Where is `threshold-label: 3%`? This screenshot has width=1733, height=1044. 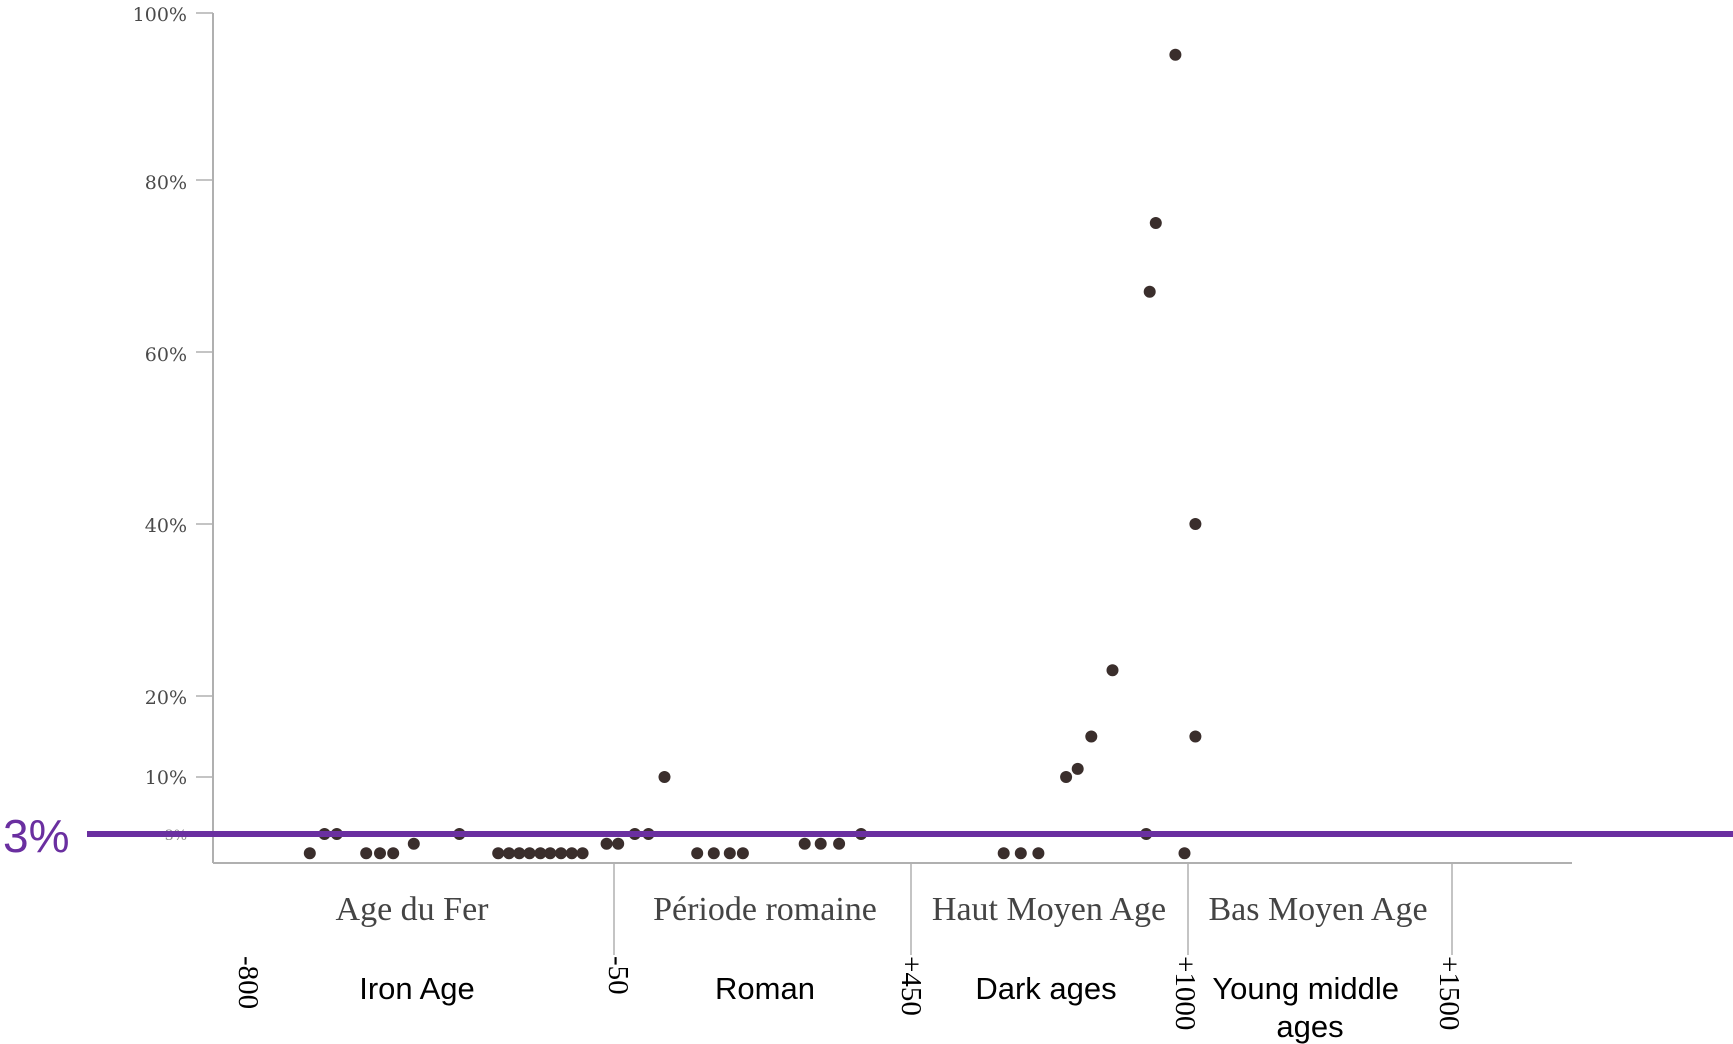 threshold-label: 3% is located at coordinates (36, 836).